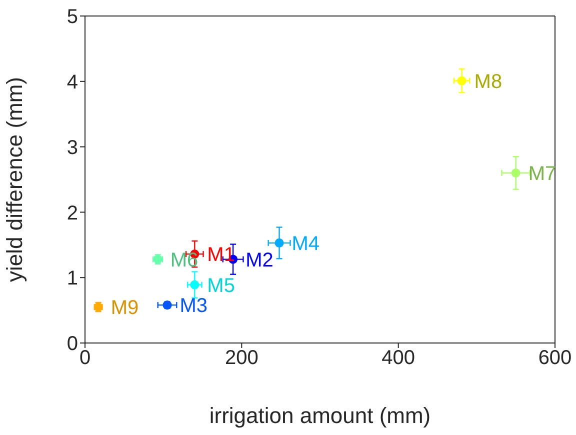 This screenshot has width=576, height=435. Describe the element at coordinates (241, 358) in the screenshot. I see `x-tick-label: 200` at that location.